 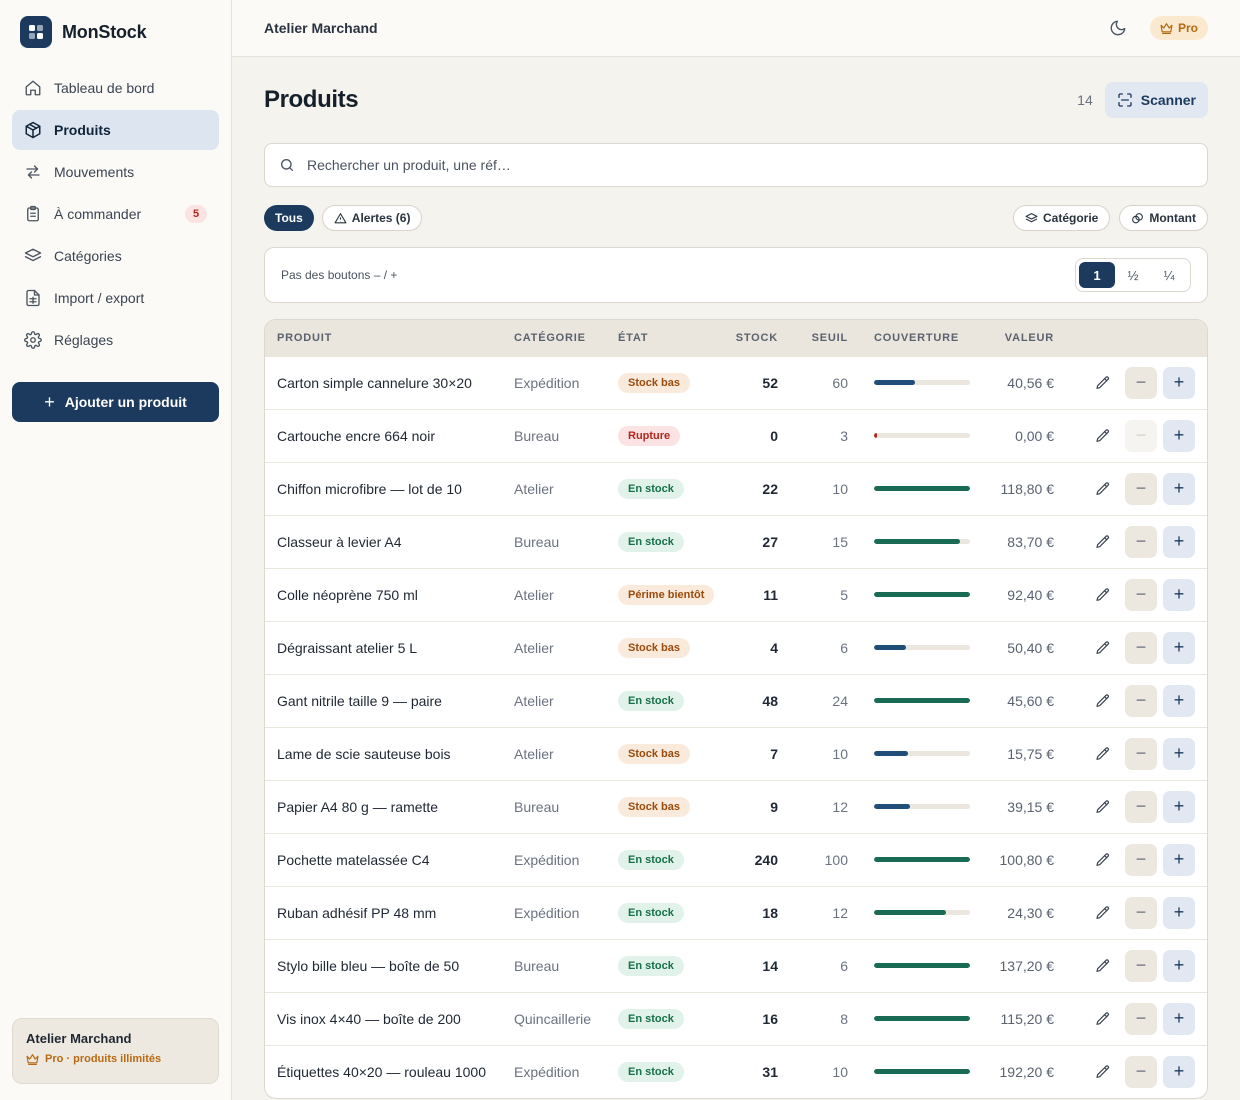 I want to click on scan-button: Scanner, so click(x=1156, y=100).